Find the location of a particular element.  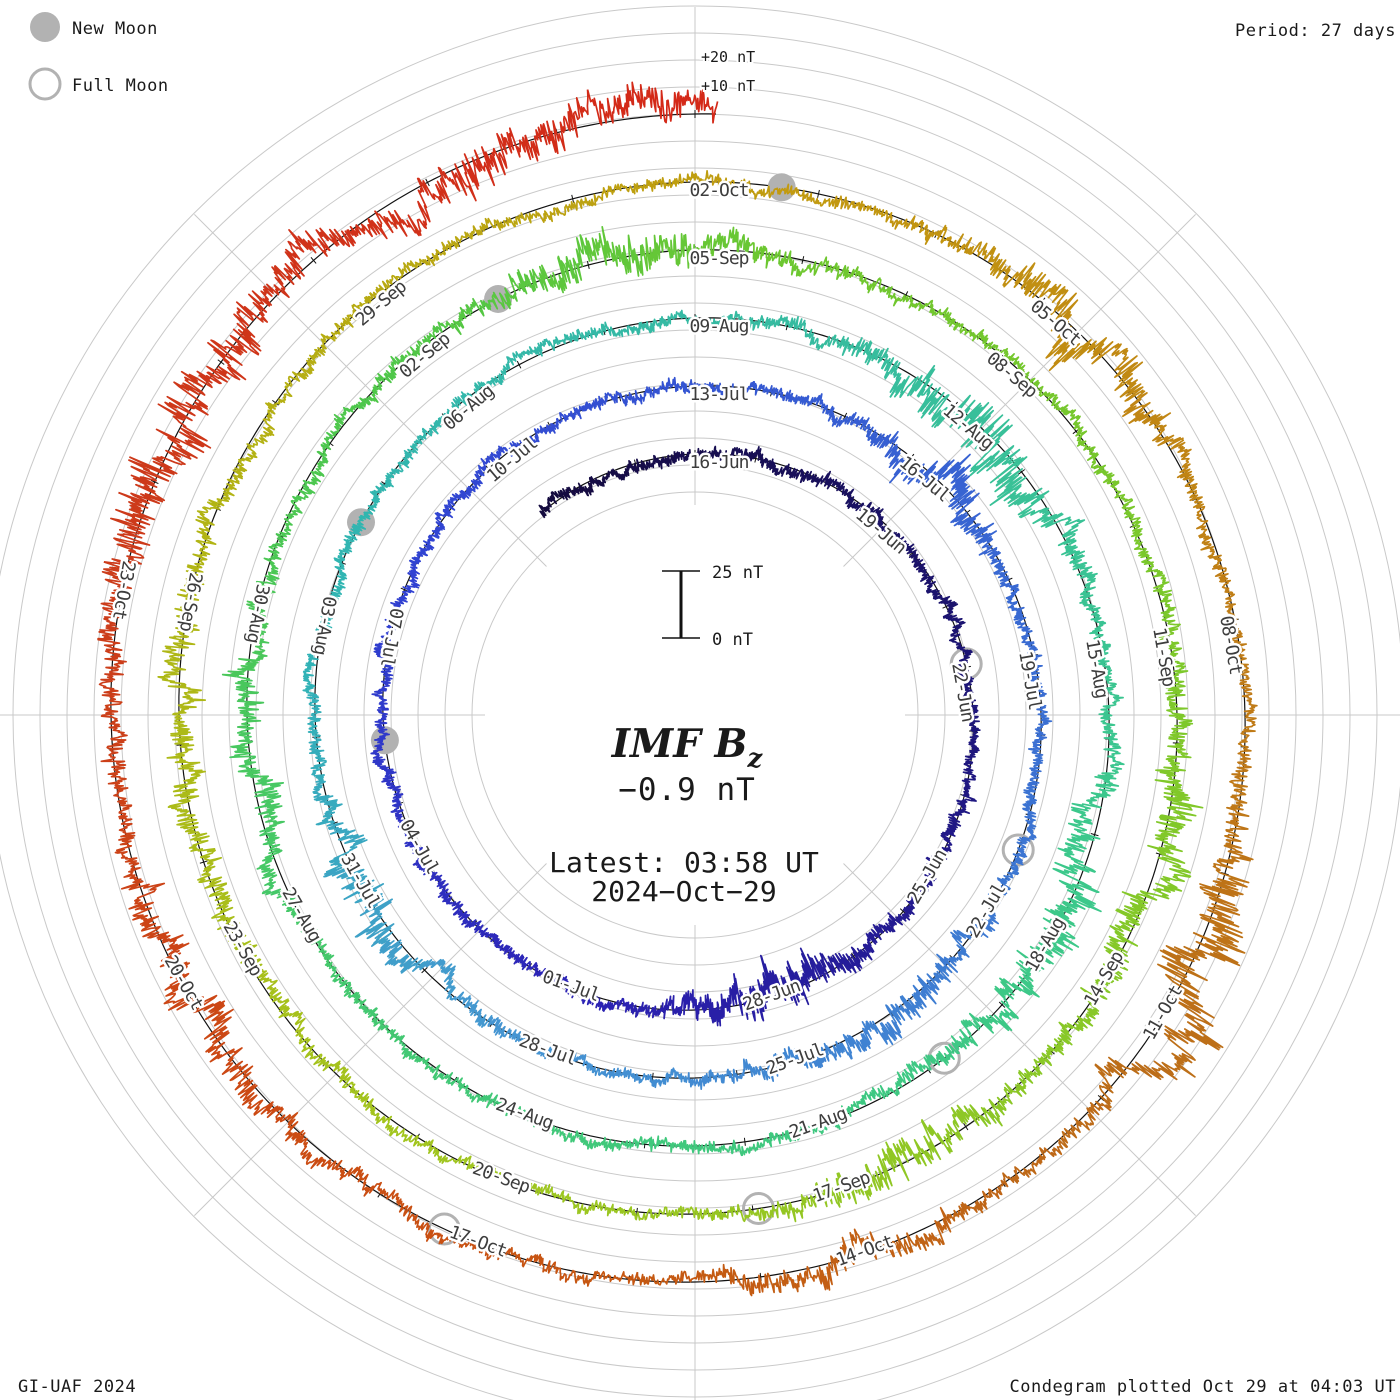

period-label: Period: 27 days is located at coordinates (1315, 31).